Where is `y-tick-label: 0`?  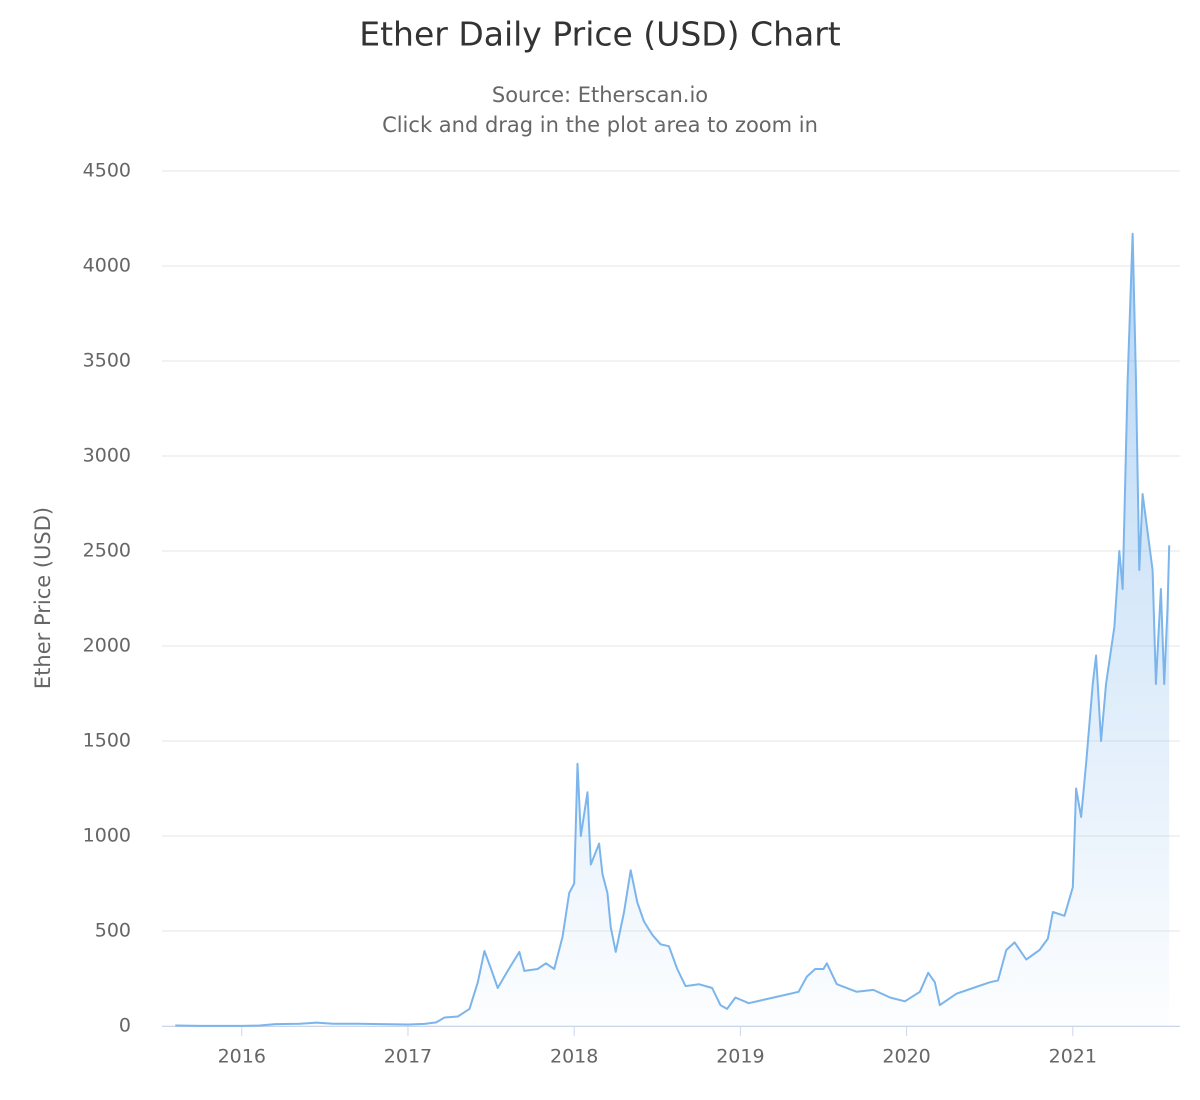 y-tick-label: 0 is located at coordinates (125, 1026).